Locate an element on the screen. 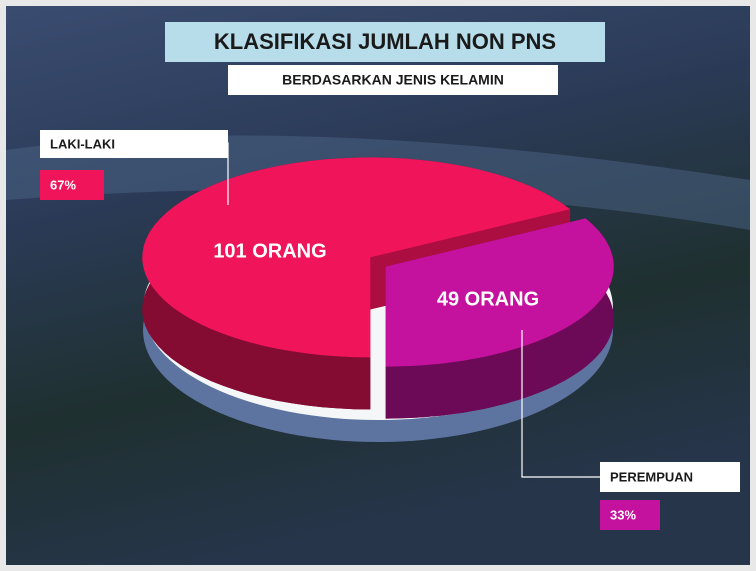 The width and height of the screenshot is (756, 571). title-box is located at coordinates (385, 42).